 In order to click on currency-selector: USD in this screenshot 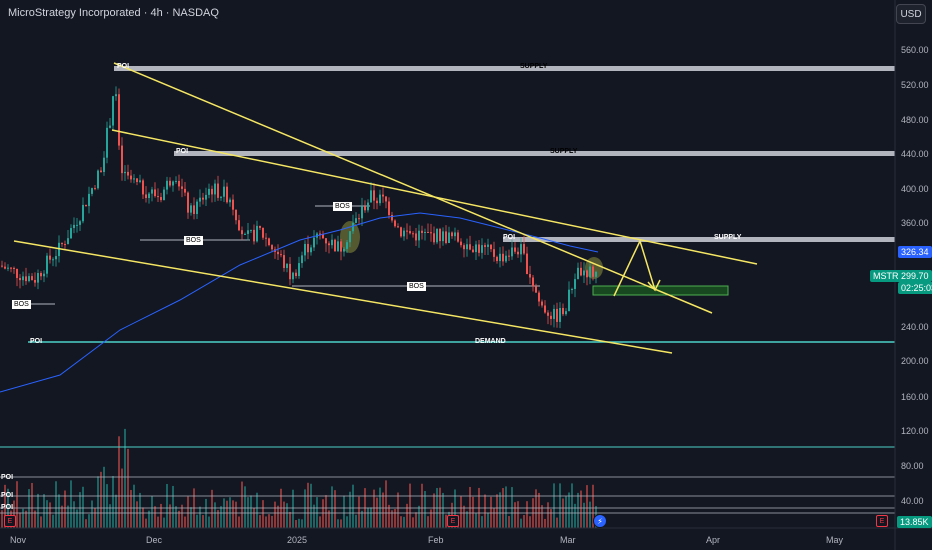, I will do `click(911, 14)`.